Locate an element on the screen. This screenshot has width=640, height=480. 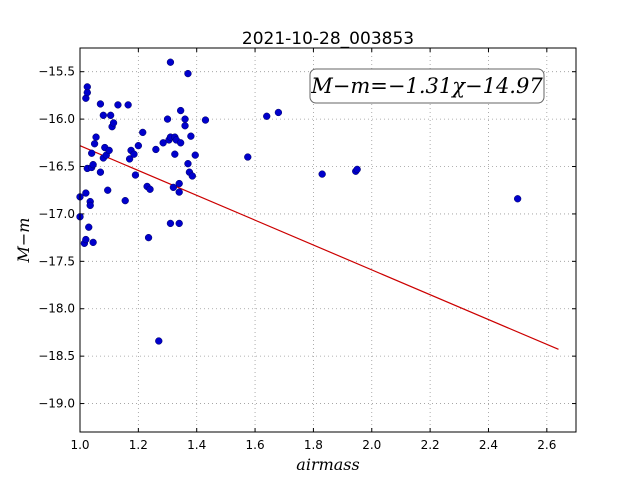
x-tick-label: 1.0 is located at coordinates (79, 445).